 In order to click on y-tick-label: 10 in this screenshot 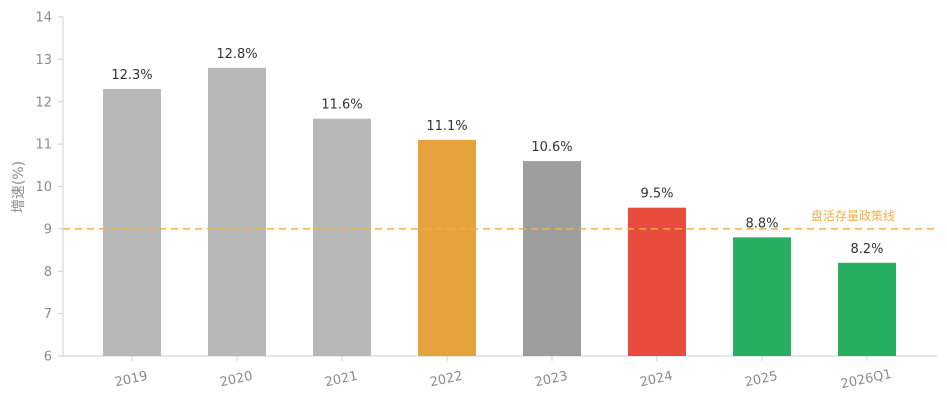, I will do `click(43, 187)`.